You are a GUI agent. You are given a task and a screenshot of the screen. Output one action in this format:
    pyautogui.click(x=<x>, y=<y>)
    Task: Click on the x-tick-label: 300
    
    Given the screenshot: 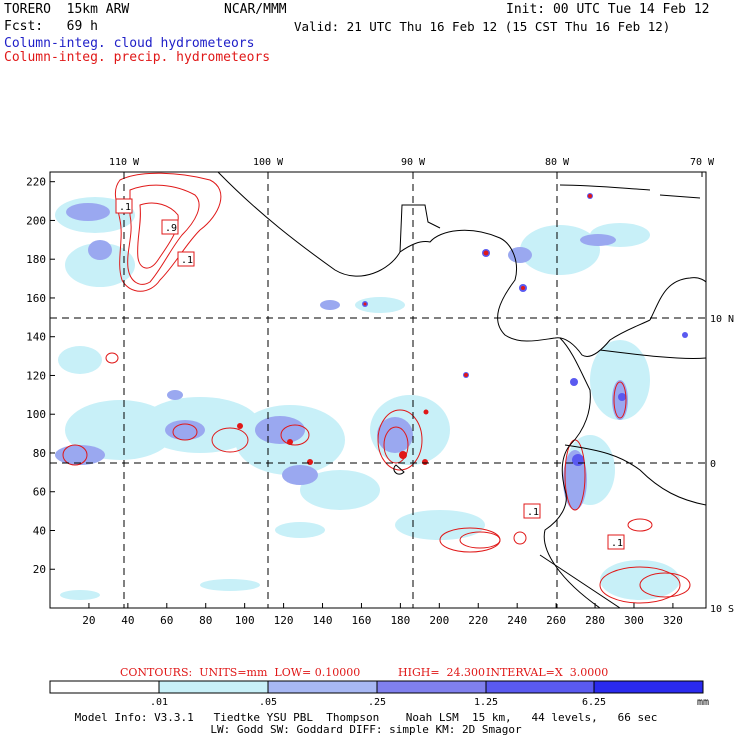 What is the action you would take?
    pyautogui.click(x=634, y=620)
    